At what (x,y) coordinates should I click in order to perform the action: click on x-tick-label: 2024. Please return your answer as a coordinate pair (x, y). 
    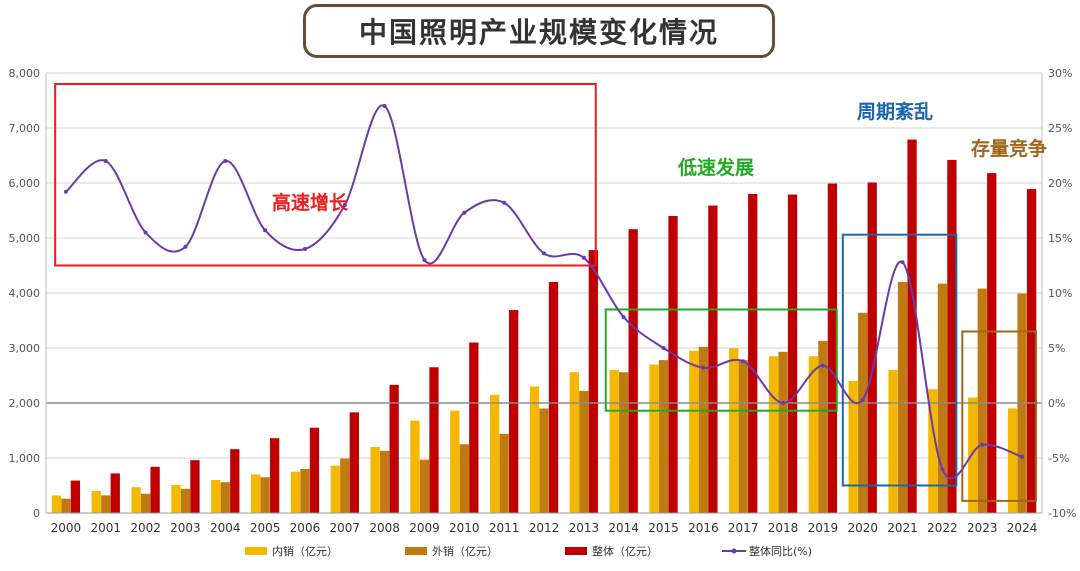
    Looking at the image, I should click on (1022, 528).